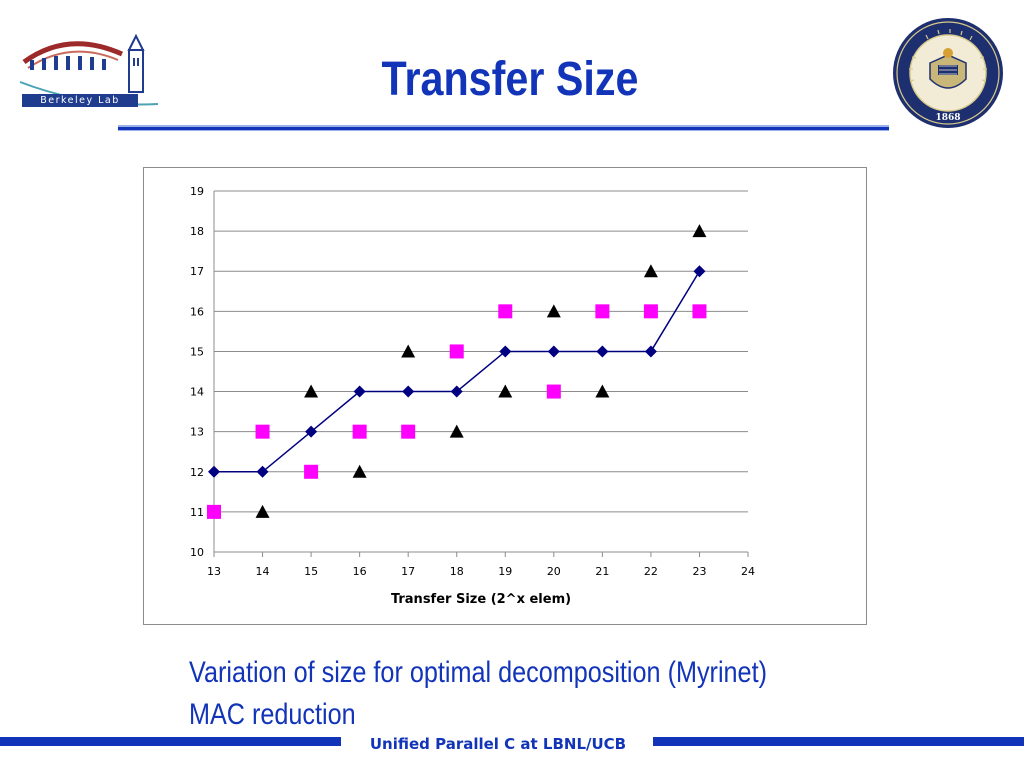 Image resolution: width=1024 pixels, height=768 pixels. What do you see at coordinates (360, 571) in the screenshot?
I see `x-tick-label: 16` at bounding box center [360, 571].